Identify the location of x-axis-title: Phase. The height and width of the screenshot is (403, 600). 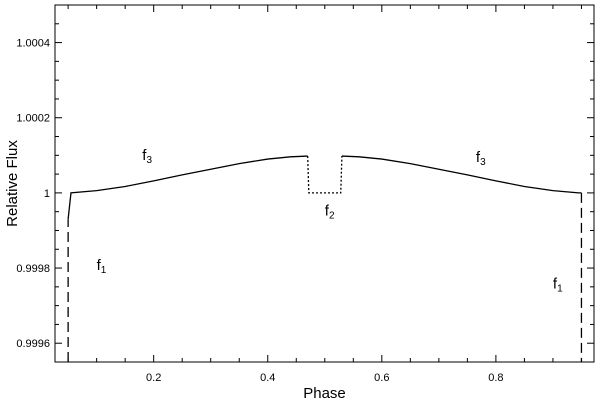
(324, 393).